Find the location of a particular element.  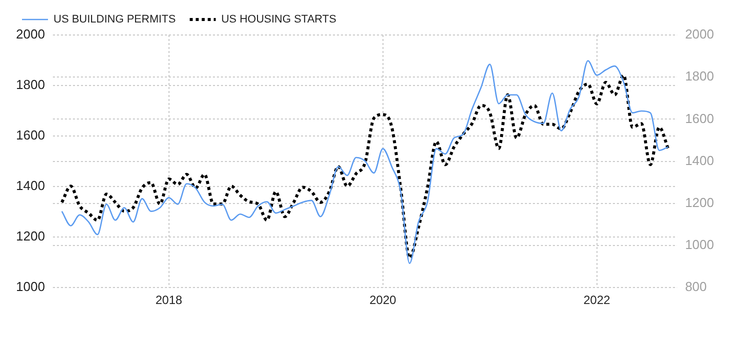

x-tick-label: 2020 is located at coordinates (383, 300).